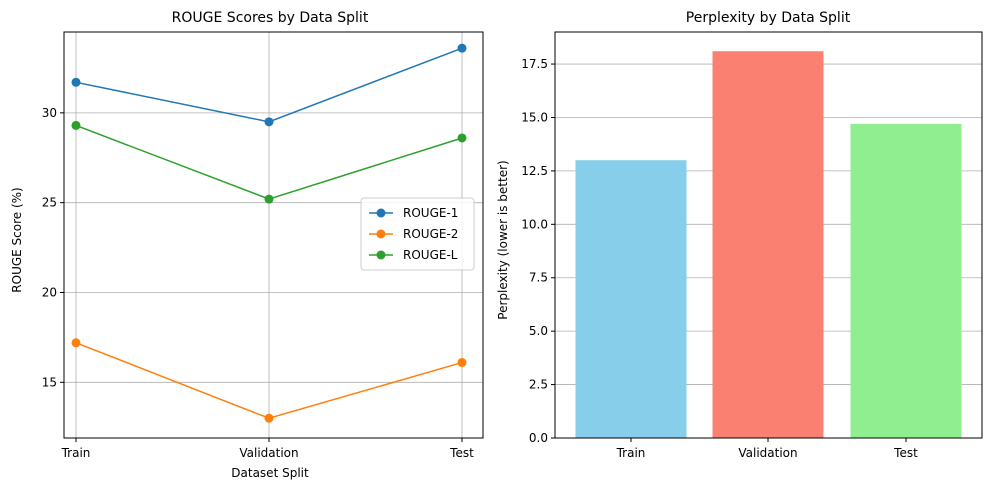 The width and height of the screenshot is (989, 490). I want to click on y-tick-label: 30, so click(49, 113).